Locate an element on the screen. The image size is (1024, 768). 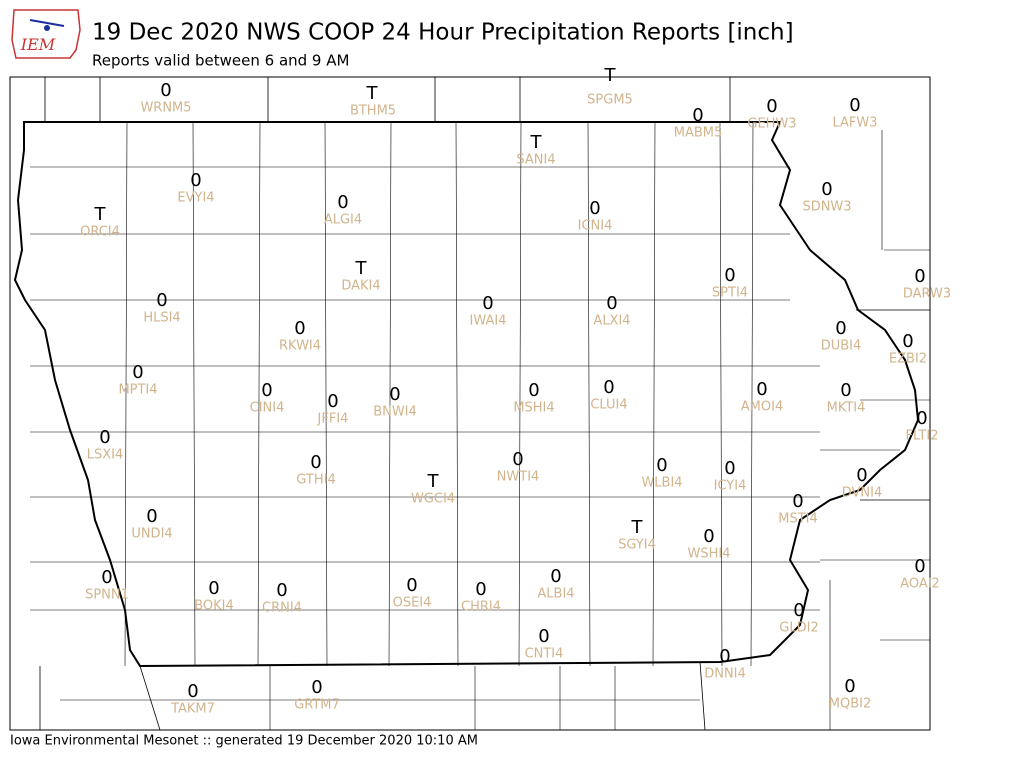
station-id: HLSI4 is located at coordinates (161, 318).